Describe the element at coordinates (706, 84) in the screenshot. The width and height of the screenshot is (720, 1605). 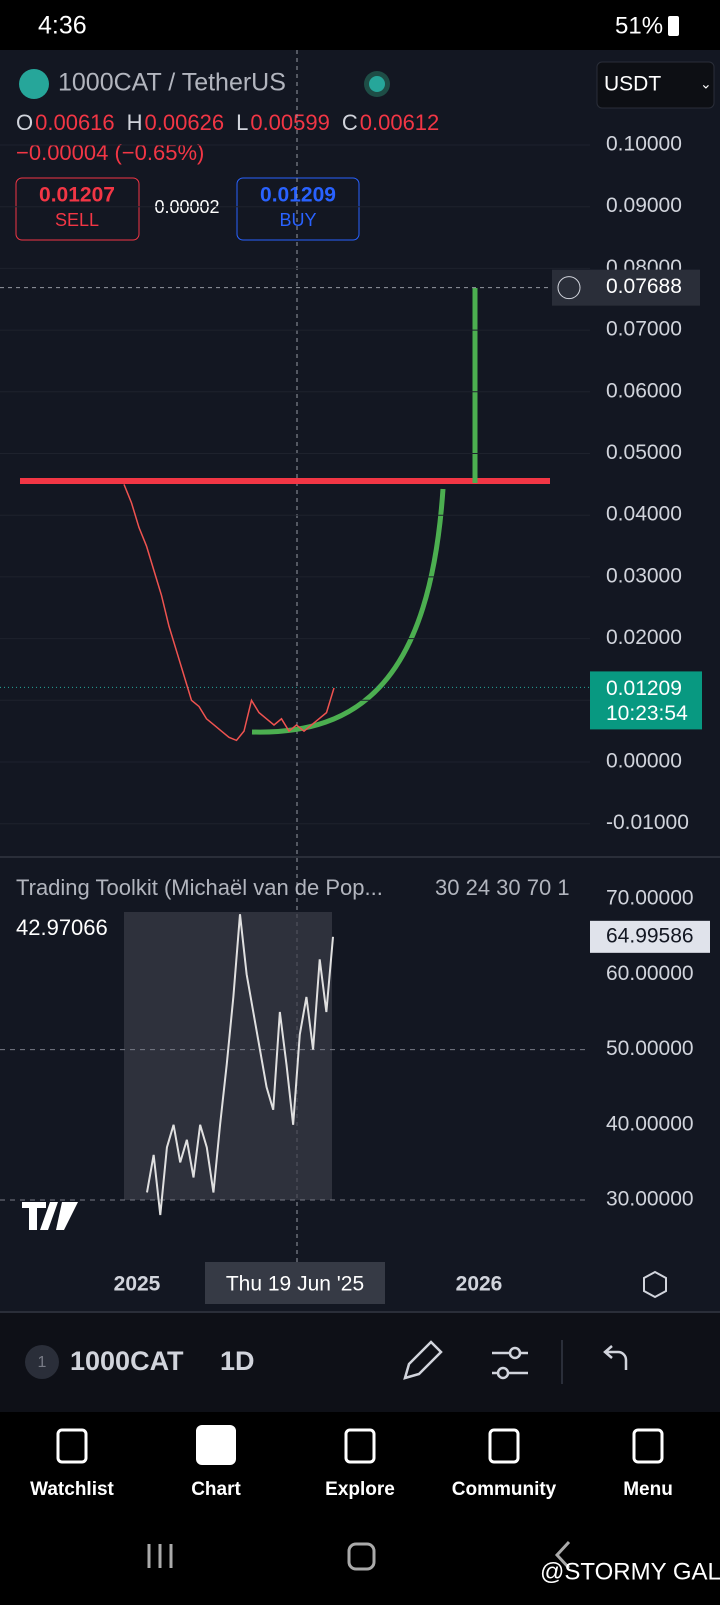
I see `caret: ⌄` at that location.